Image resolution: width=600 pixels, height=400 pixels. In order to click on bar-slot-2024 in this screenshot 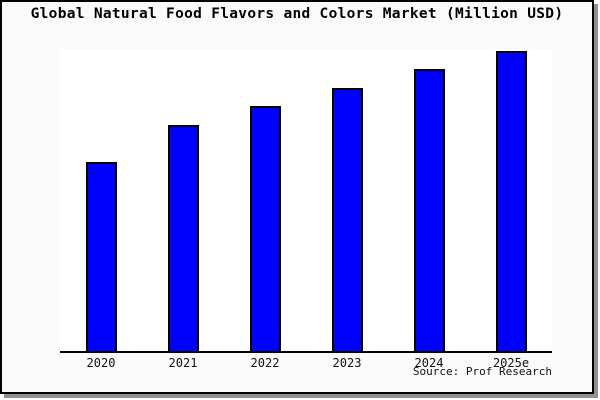, I will do `click(429, 200)`.